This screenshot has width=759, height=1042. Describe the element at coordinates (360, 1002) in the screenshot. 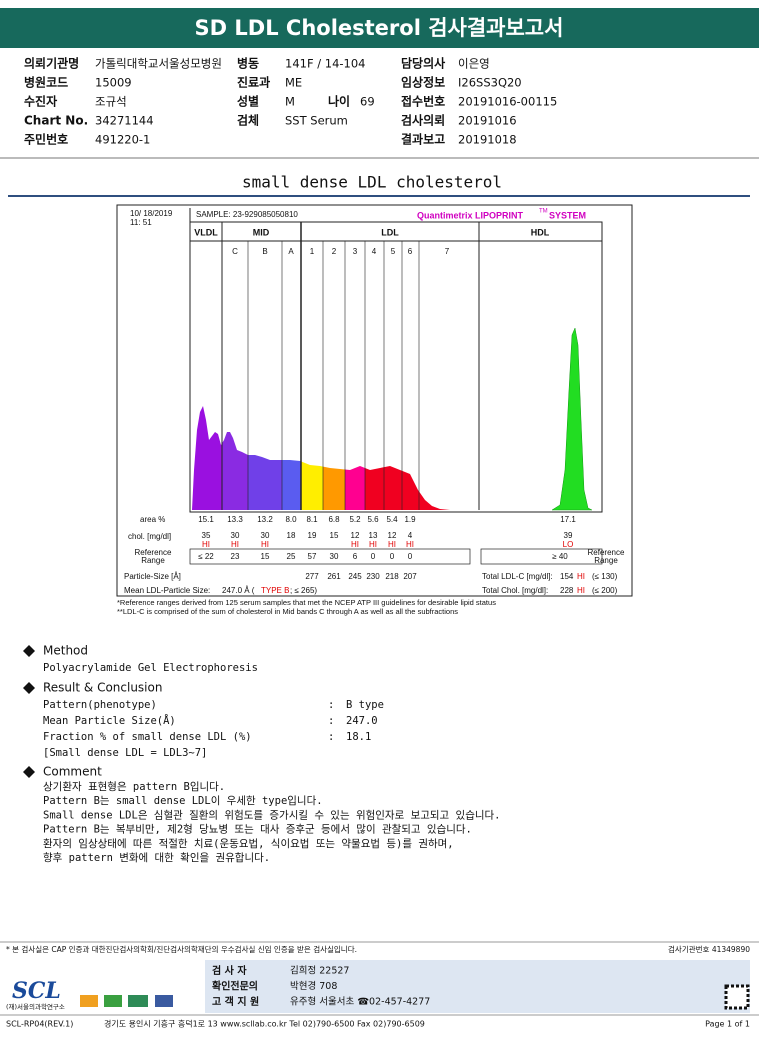

I see `staff-value: 유주형 서울서초 ☎02-457-4277` at that location.